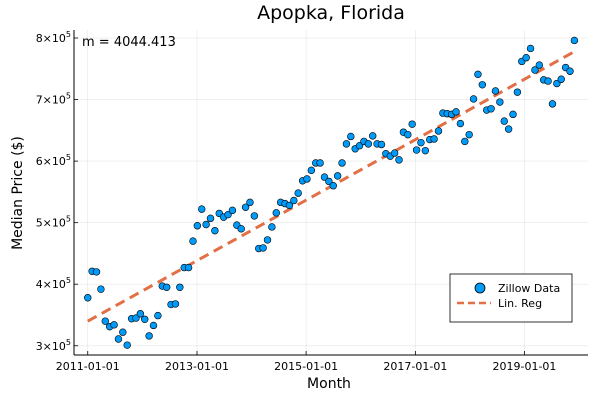 Image resolution: width=600 pixels, height=400 pixels. What do you see at coordinates (331, 13) in the screenshot?
I see `chart-title: Apopka, Florida` at bounding box center [331, 13].